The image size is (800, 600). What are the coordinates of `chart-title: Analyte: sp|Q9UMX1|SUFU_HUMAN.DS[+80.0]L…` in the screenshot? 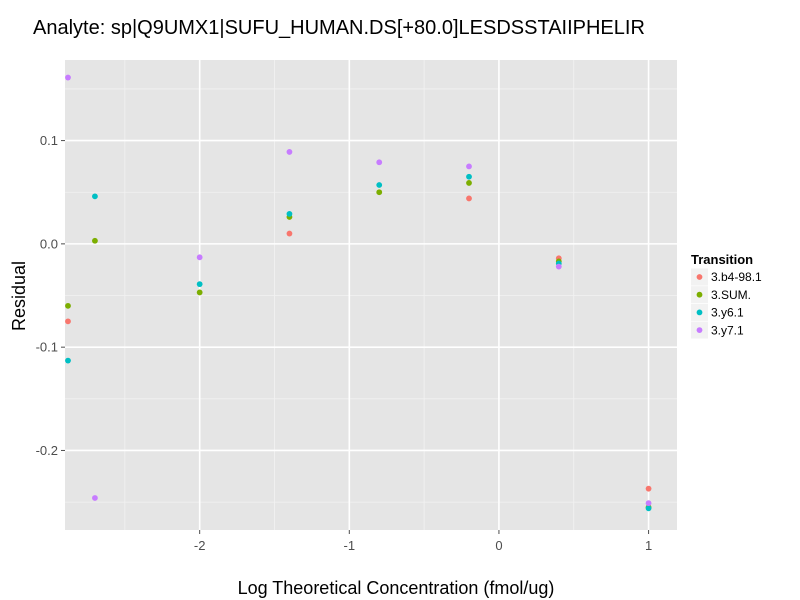 It's located at (339, 28).